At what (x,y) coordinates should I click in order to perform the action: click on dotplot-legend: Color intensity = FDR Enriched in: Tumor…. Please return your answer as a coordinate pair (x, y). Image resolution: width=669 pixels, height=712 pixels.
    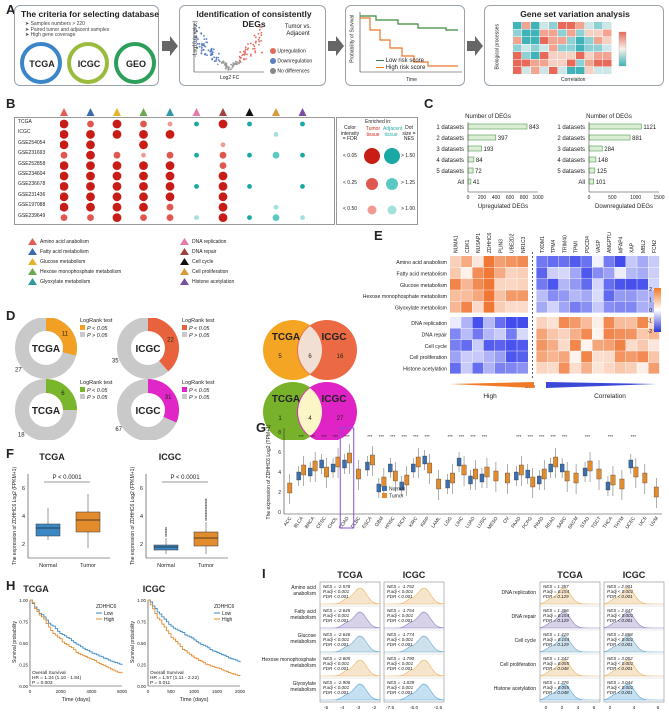
    Looking at the image, I should click on (377, 171).